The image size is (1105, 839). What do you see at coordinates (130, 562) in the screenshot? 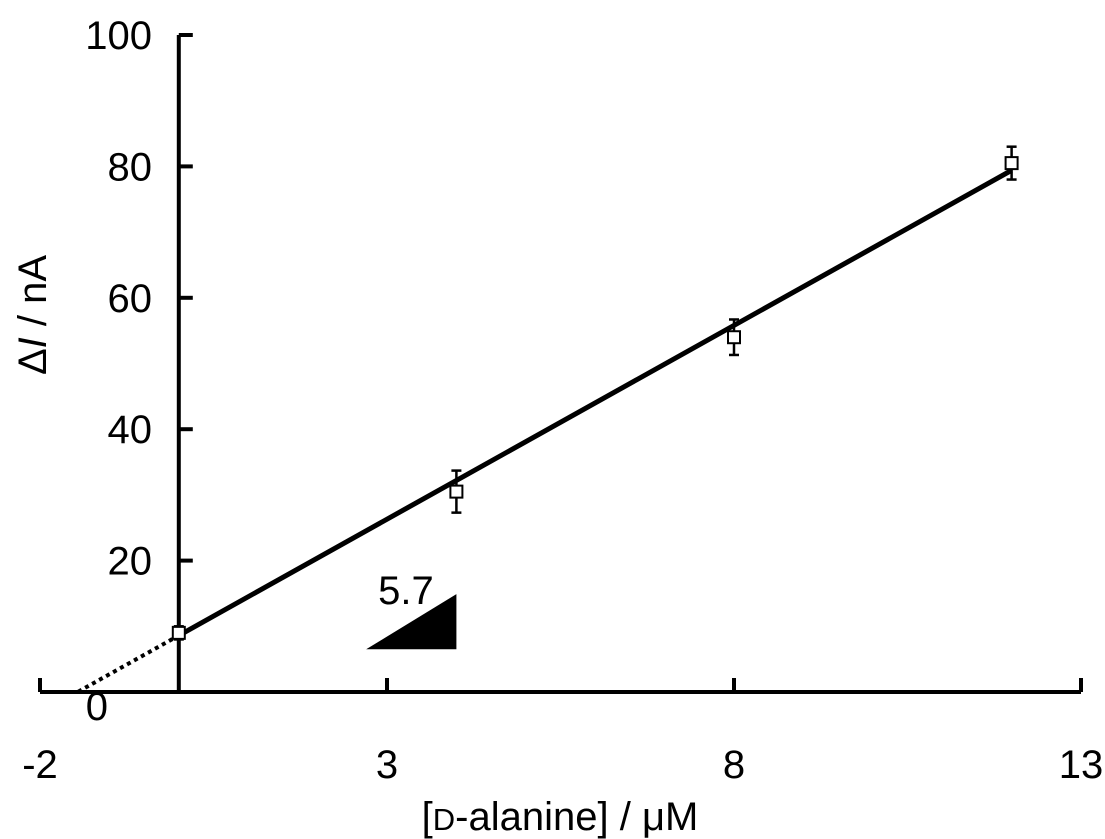
I see `y-tick-label: 20` at bounding box center [130, 562].